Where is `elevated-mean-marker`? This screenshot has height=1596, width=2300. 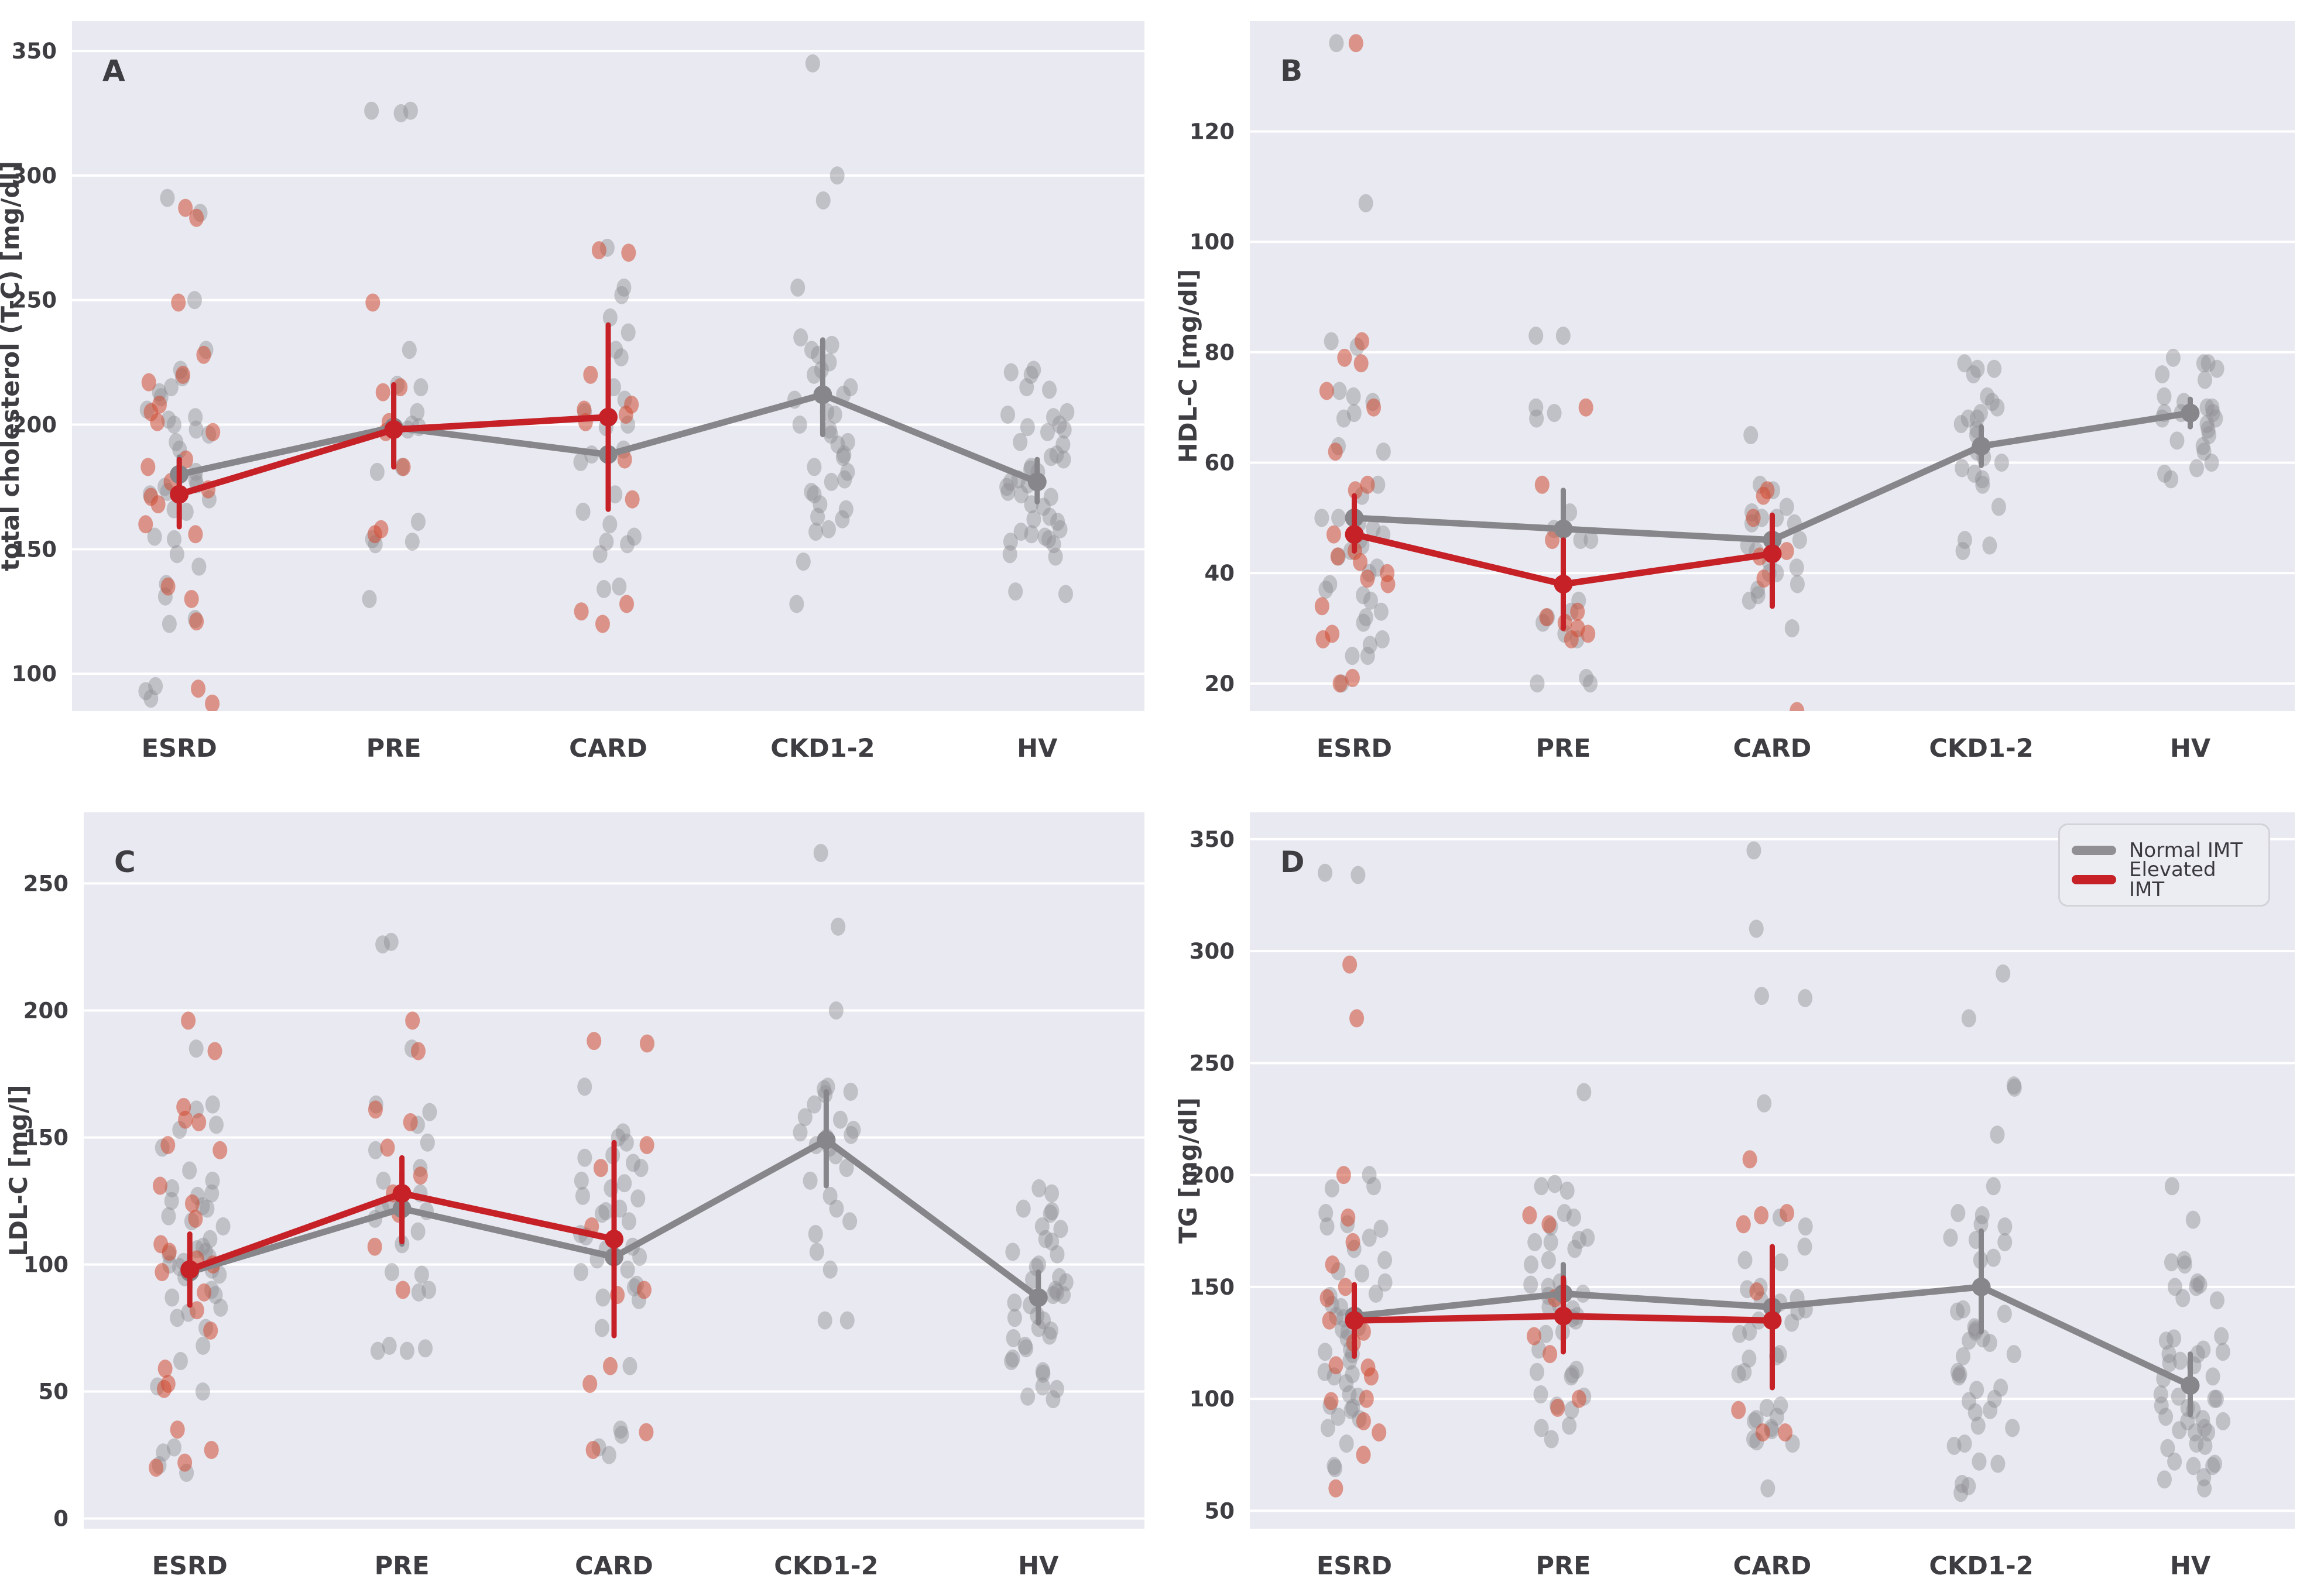 elevated-mean-marker is located at coordinates (614, 1240).